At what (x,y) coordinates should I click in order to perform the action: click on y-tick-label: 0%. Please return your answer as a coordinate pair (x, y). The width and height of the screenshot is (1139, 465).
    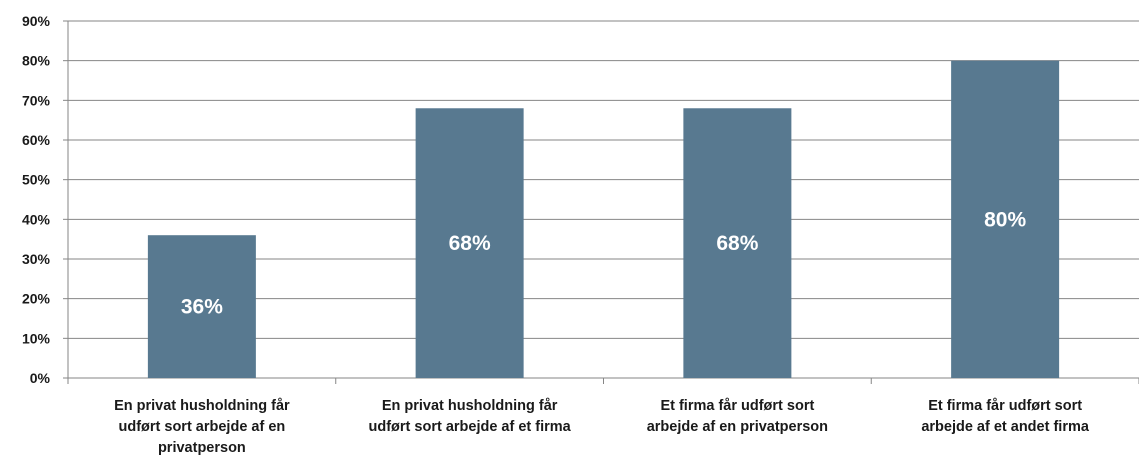
    Looking at the image, I should click on (40, 378).